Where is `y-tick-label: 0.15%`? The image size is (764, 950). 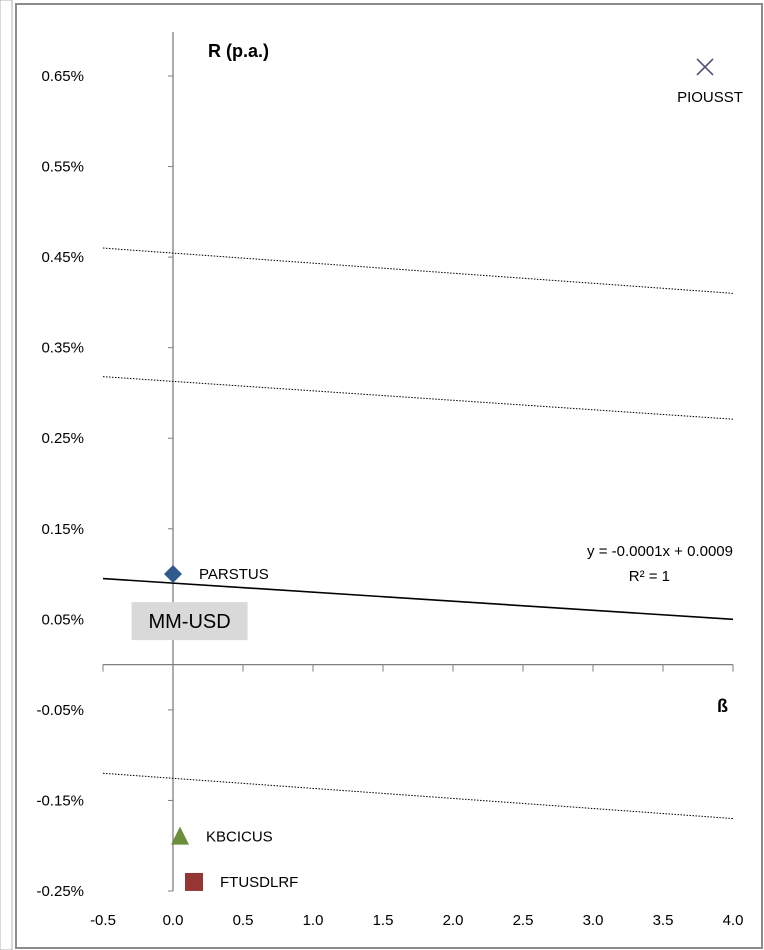
y-tick-label: 0.15% is located at coordinates (62, 529).